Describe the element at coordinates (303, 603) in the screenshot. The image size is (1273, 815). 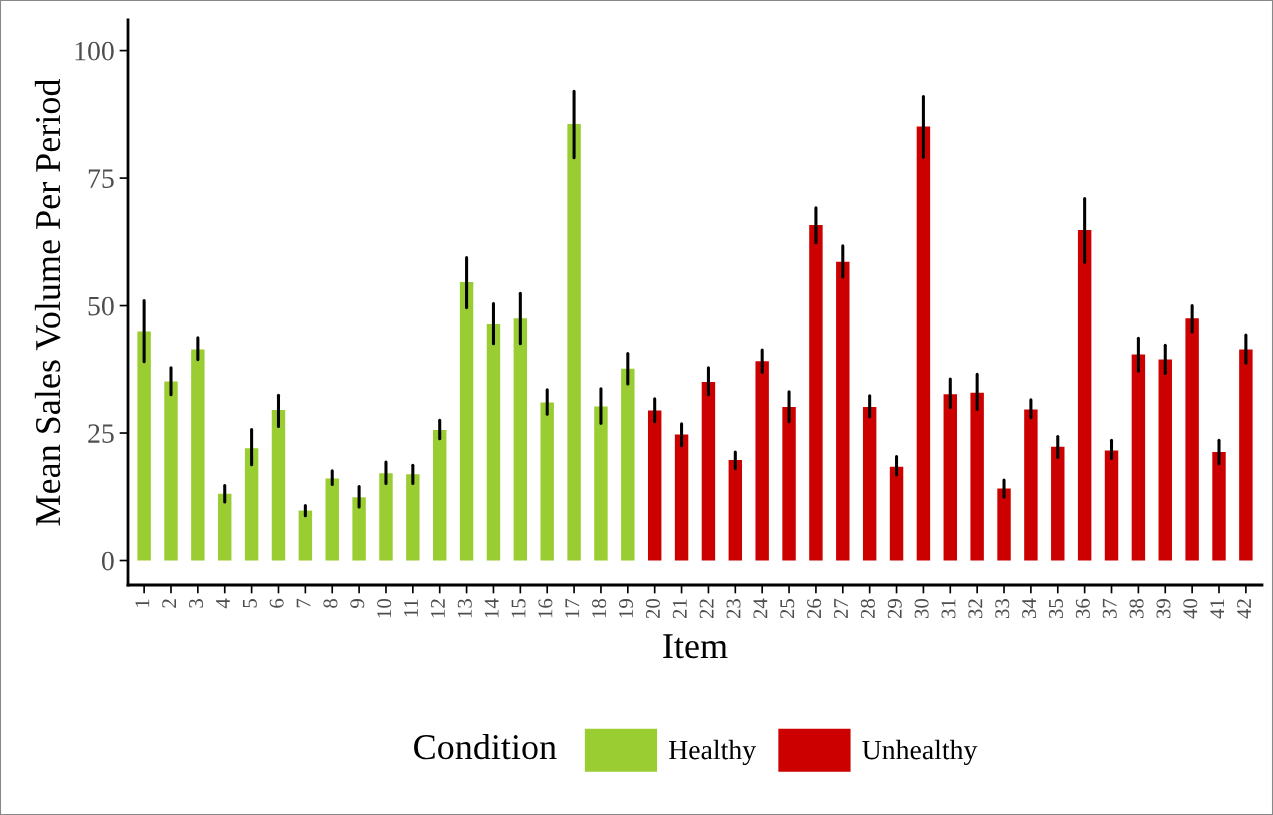
I see `x-tick-label: 7` at that location.